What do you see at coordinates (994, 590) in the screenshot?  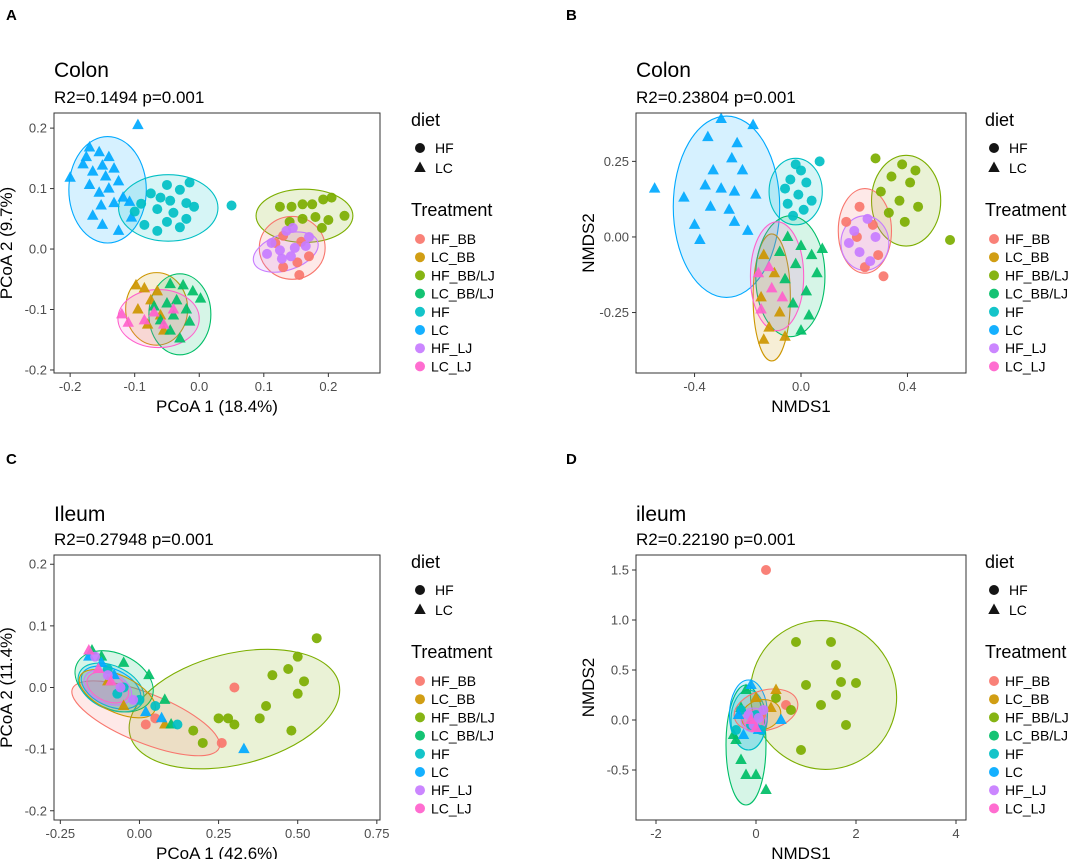 I see `legend-circle-icon` at bounding box center [994, 590].